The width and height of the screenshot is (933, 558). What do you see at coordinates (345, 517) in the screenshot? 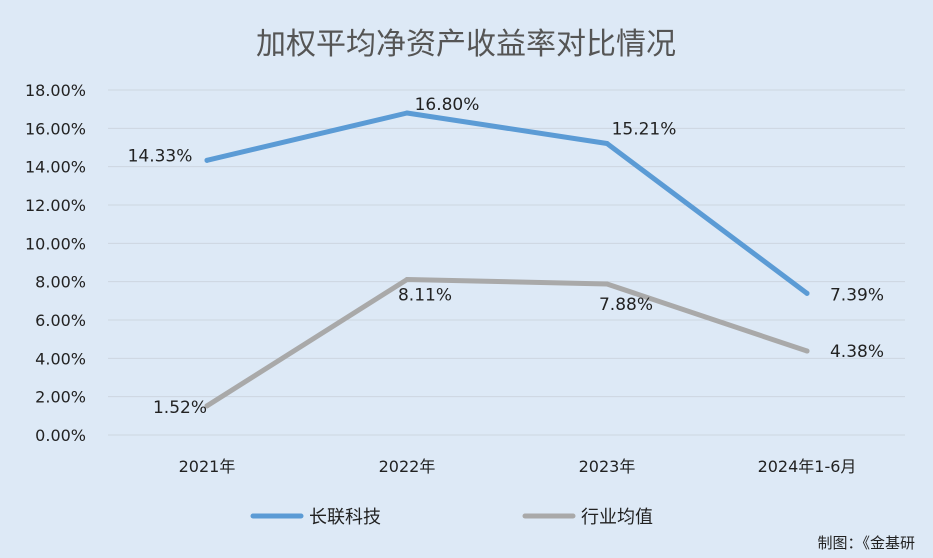
I see `legend-label: 长联科技` at bounding box center [345, 517].